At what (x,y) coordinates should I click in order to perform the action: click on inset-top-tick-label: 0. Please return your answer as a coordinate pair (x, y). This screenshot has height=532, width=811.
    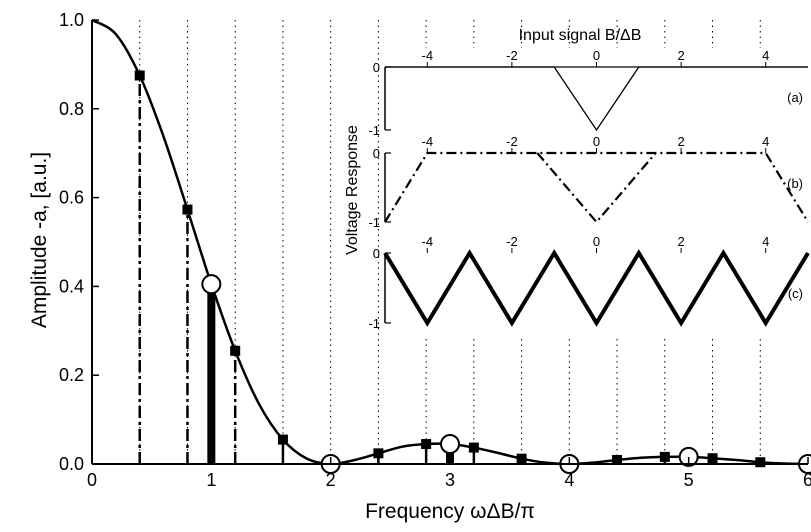
    Looking at the image, I should click on (596, 55).